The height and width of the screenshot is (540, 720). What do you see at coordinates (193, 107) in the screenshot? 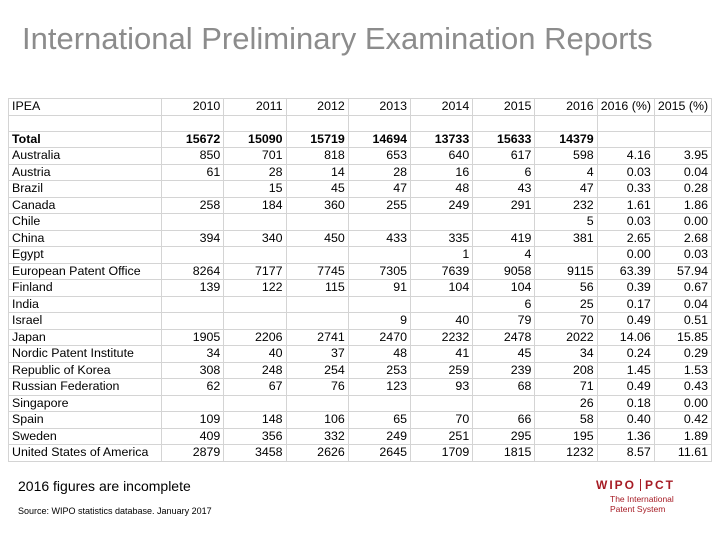
I see `table-cell: 2010` at bounding box center [193, 107].